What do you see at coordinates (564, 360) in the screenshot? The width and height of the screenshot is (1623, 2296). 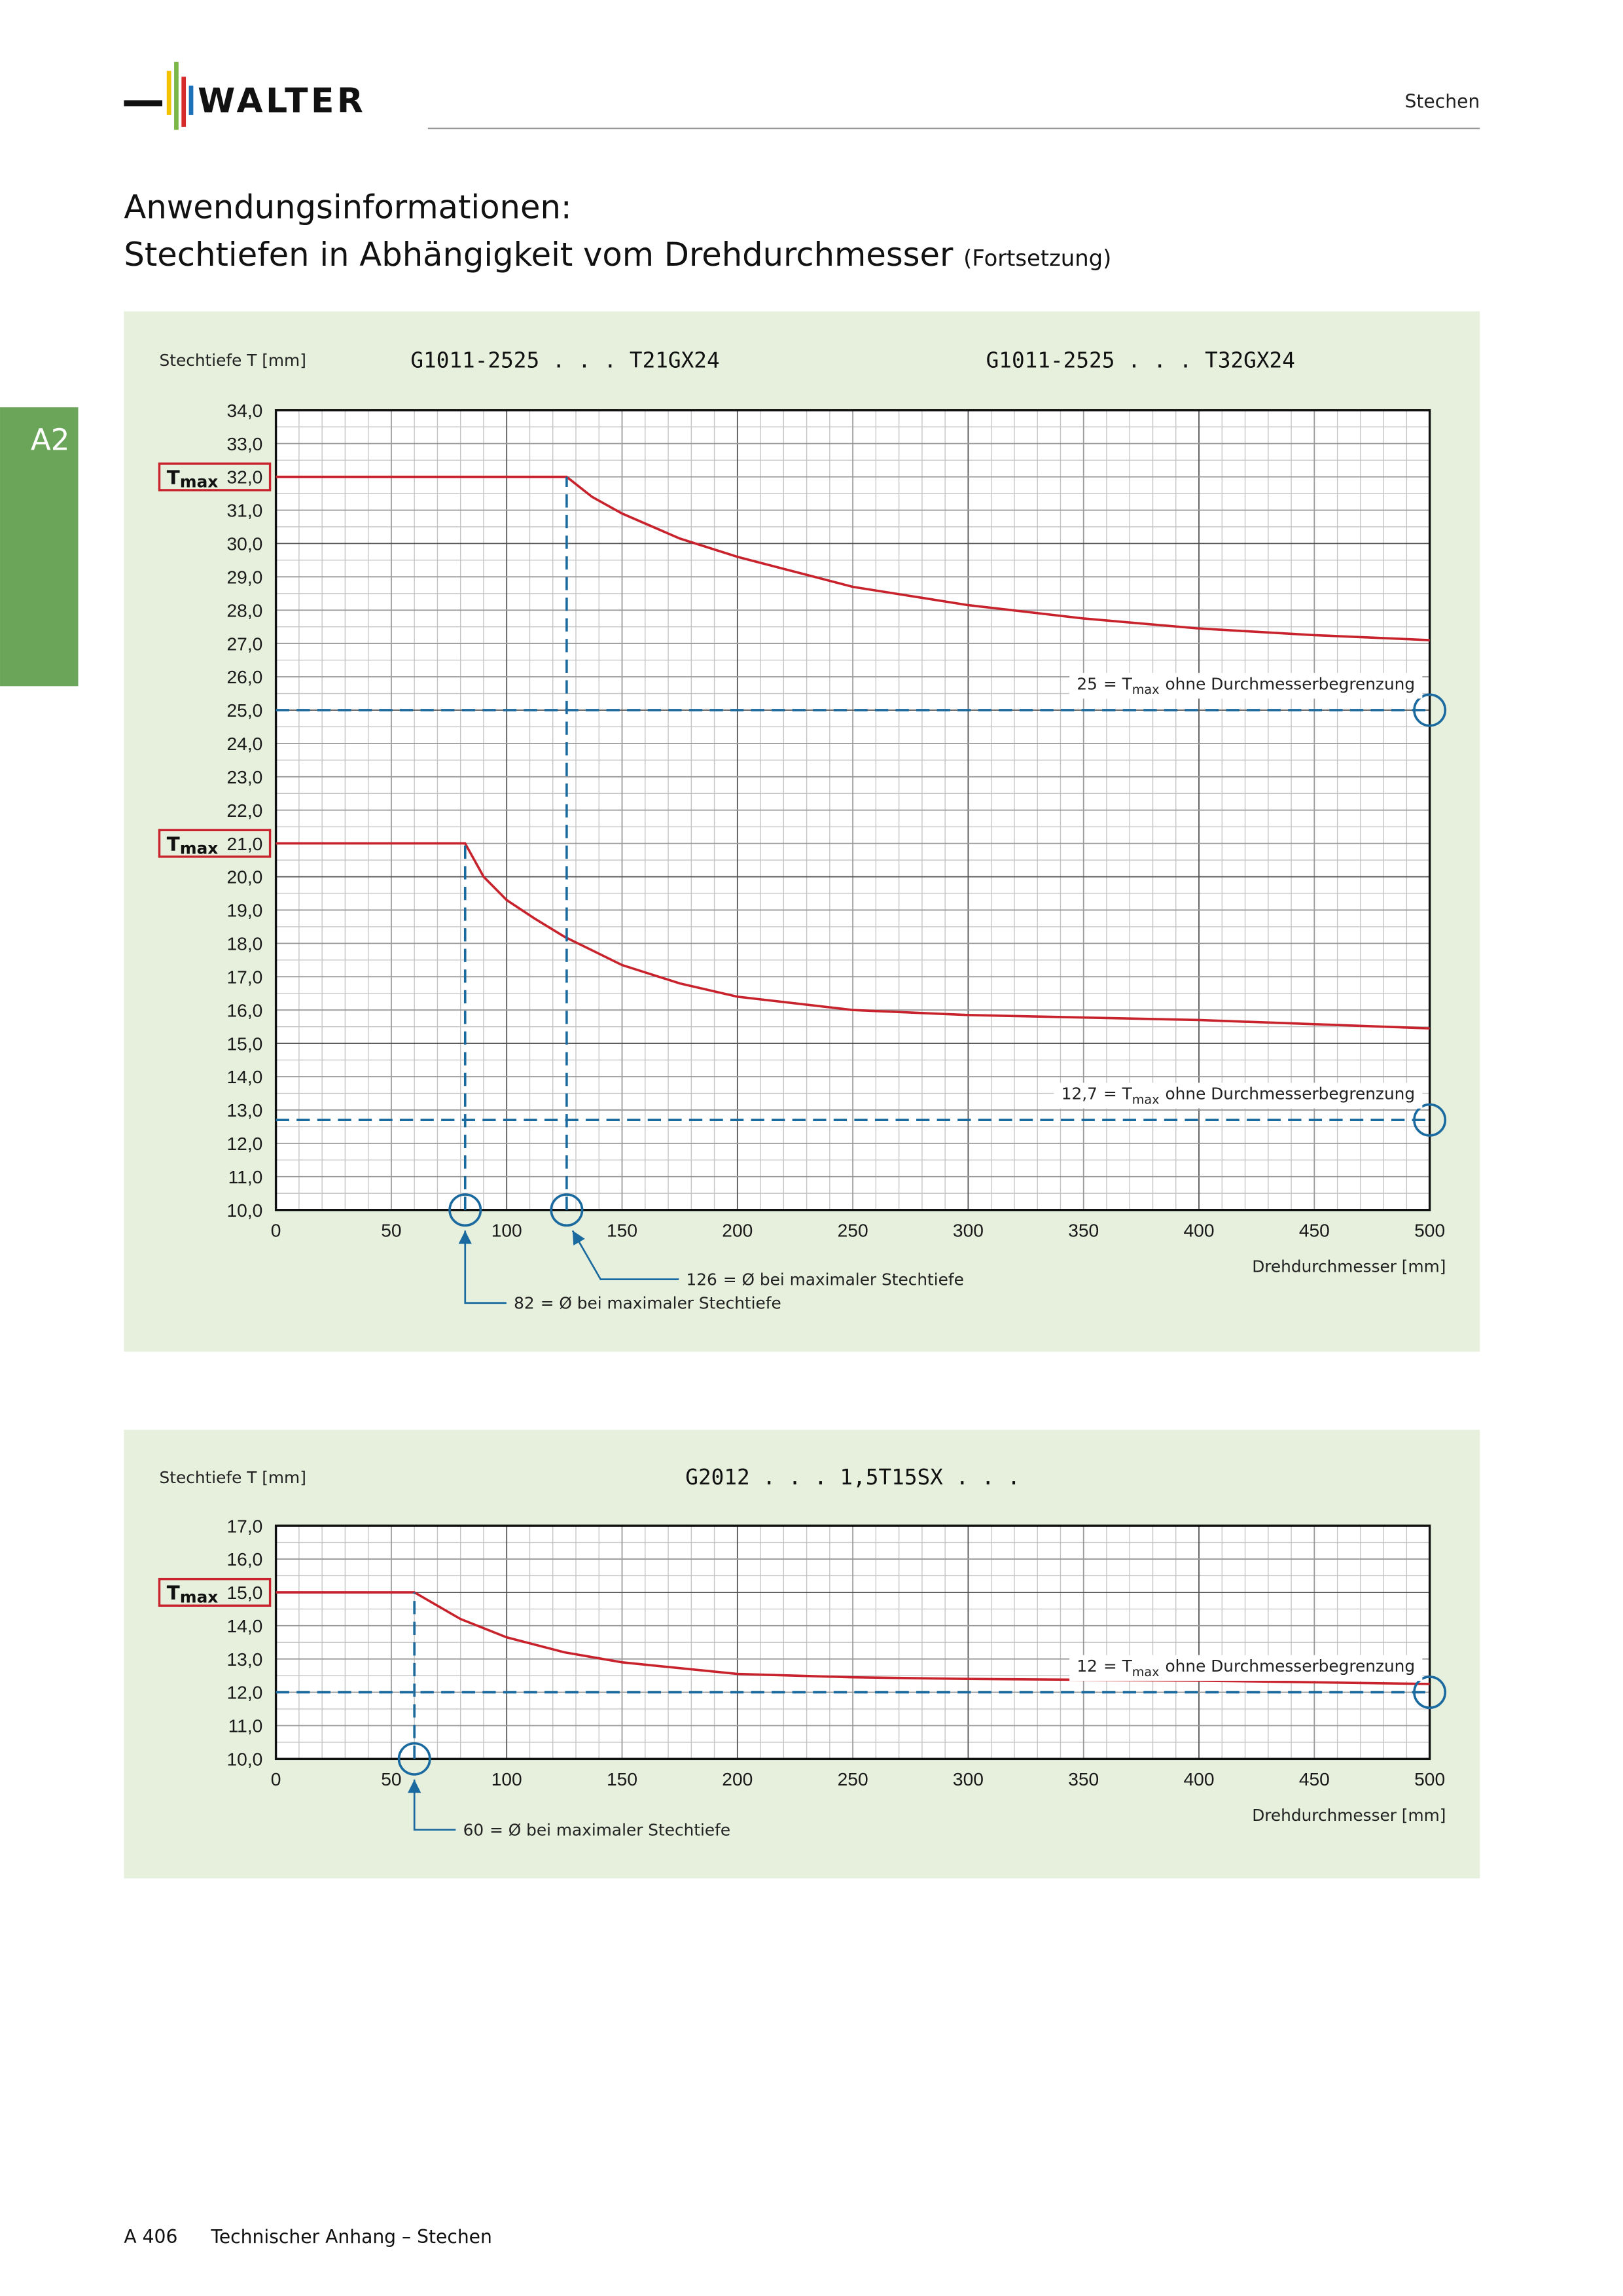 I see `series-name: G1011-2525 . . . T21GX24` at bounding box center [564, 360].